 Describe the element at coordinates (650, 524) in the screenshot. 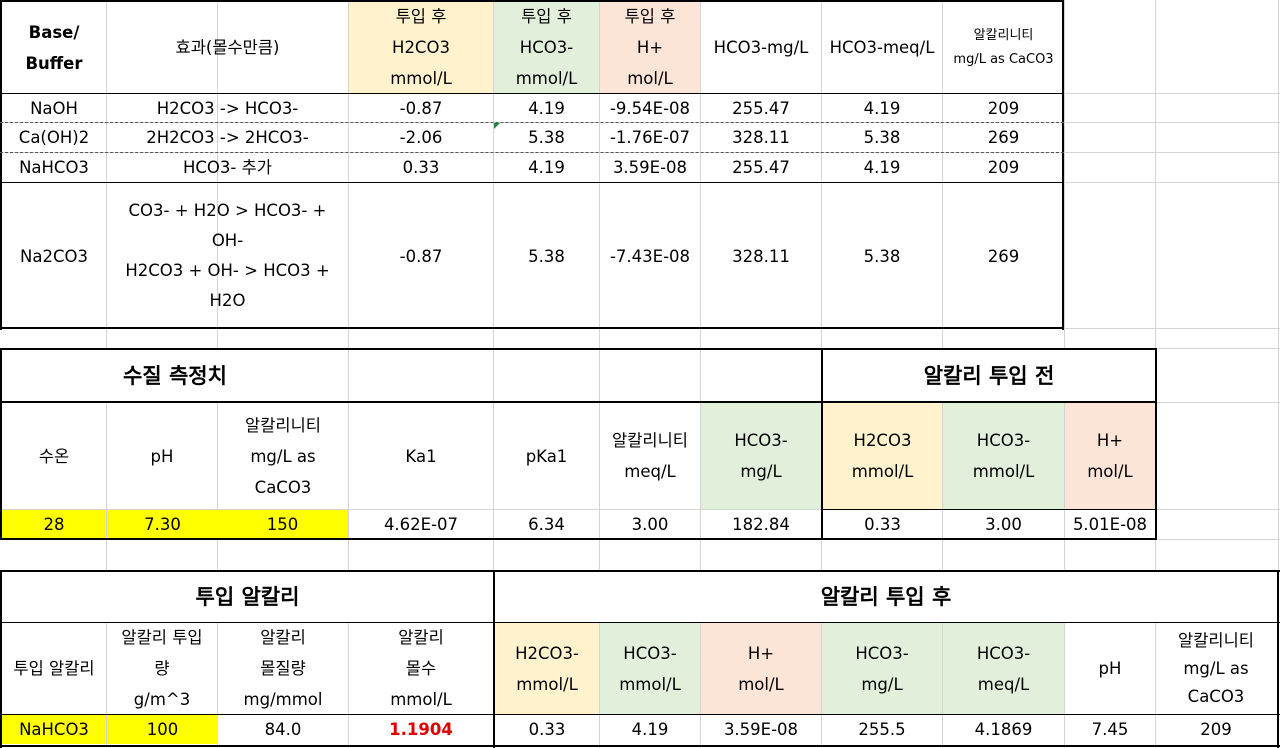

I see `value-alkalinity-meql: 3.00` at that location.